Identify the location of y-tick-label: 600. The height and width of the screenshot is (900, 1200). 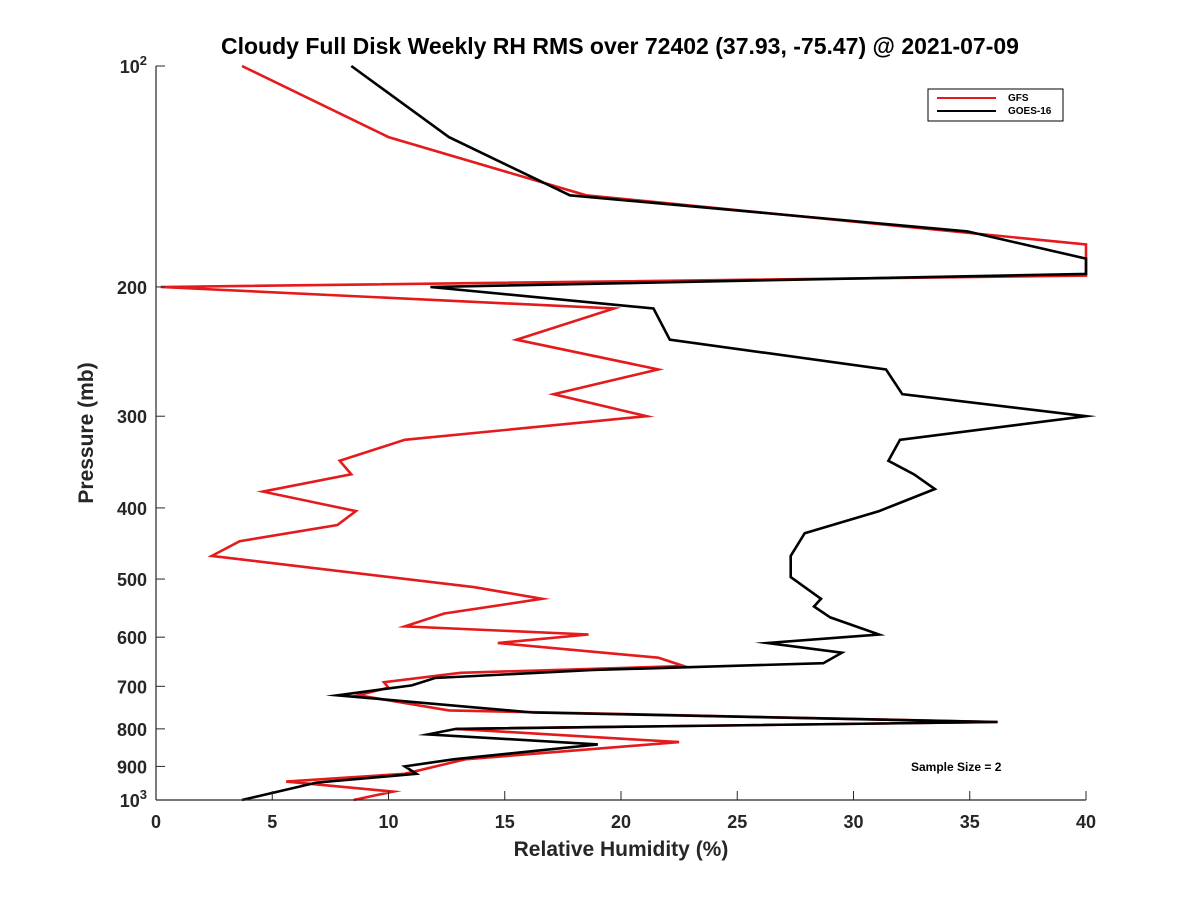
(132, 638).